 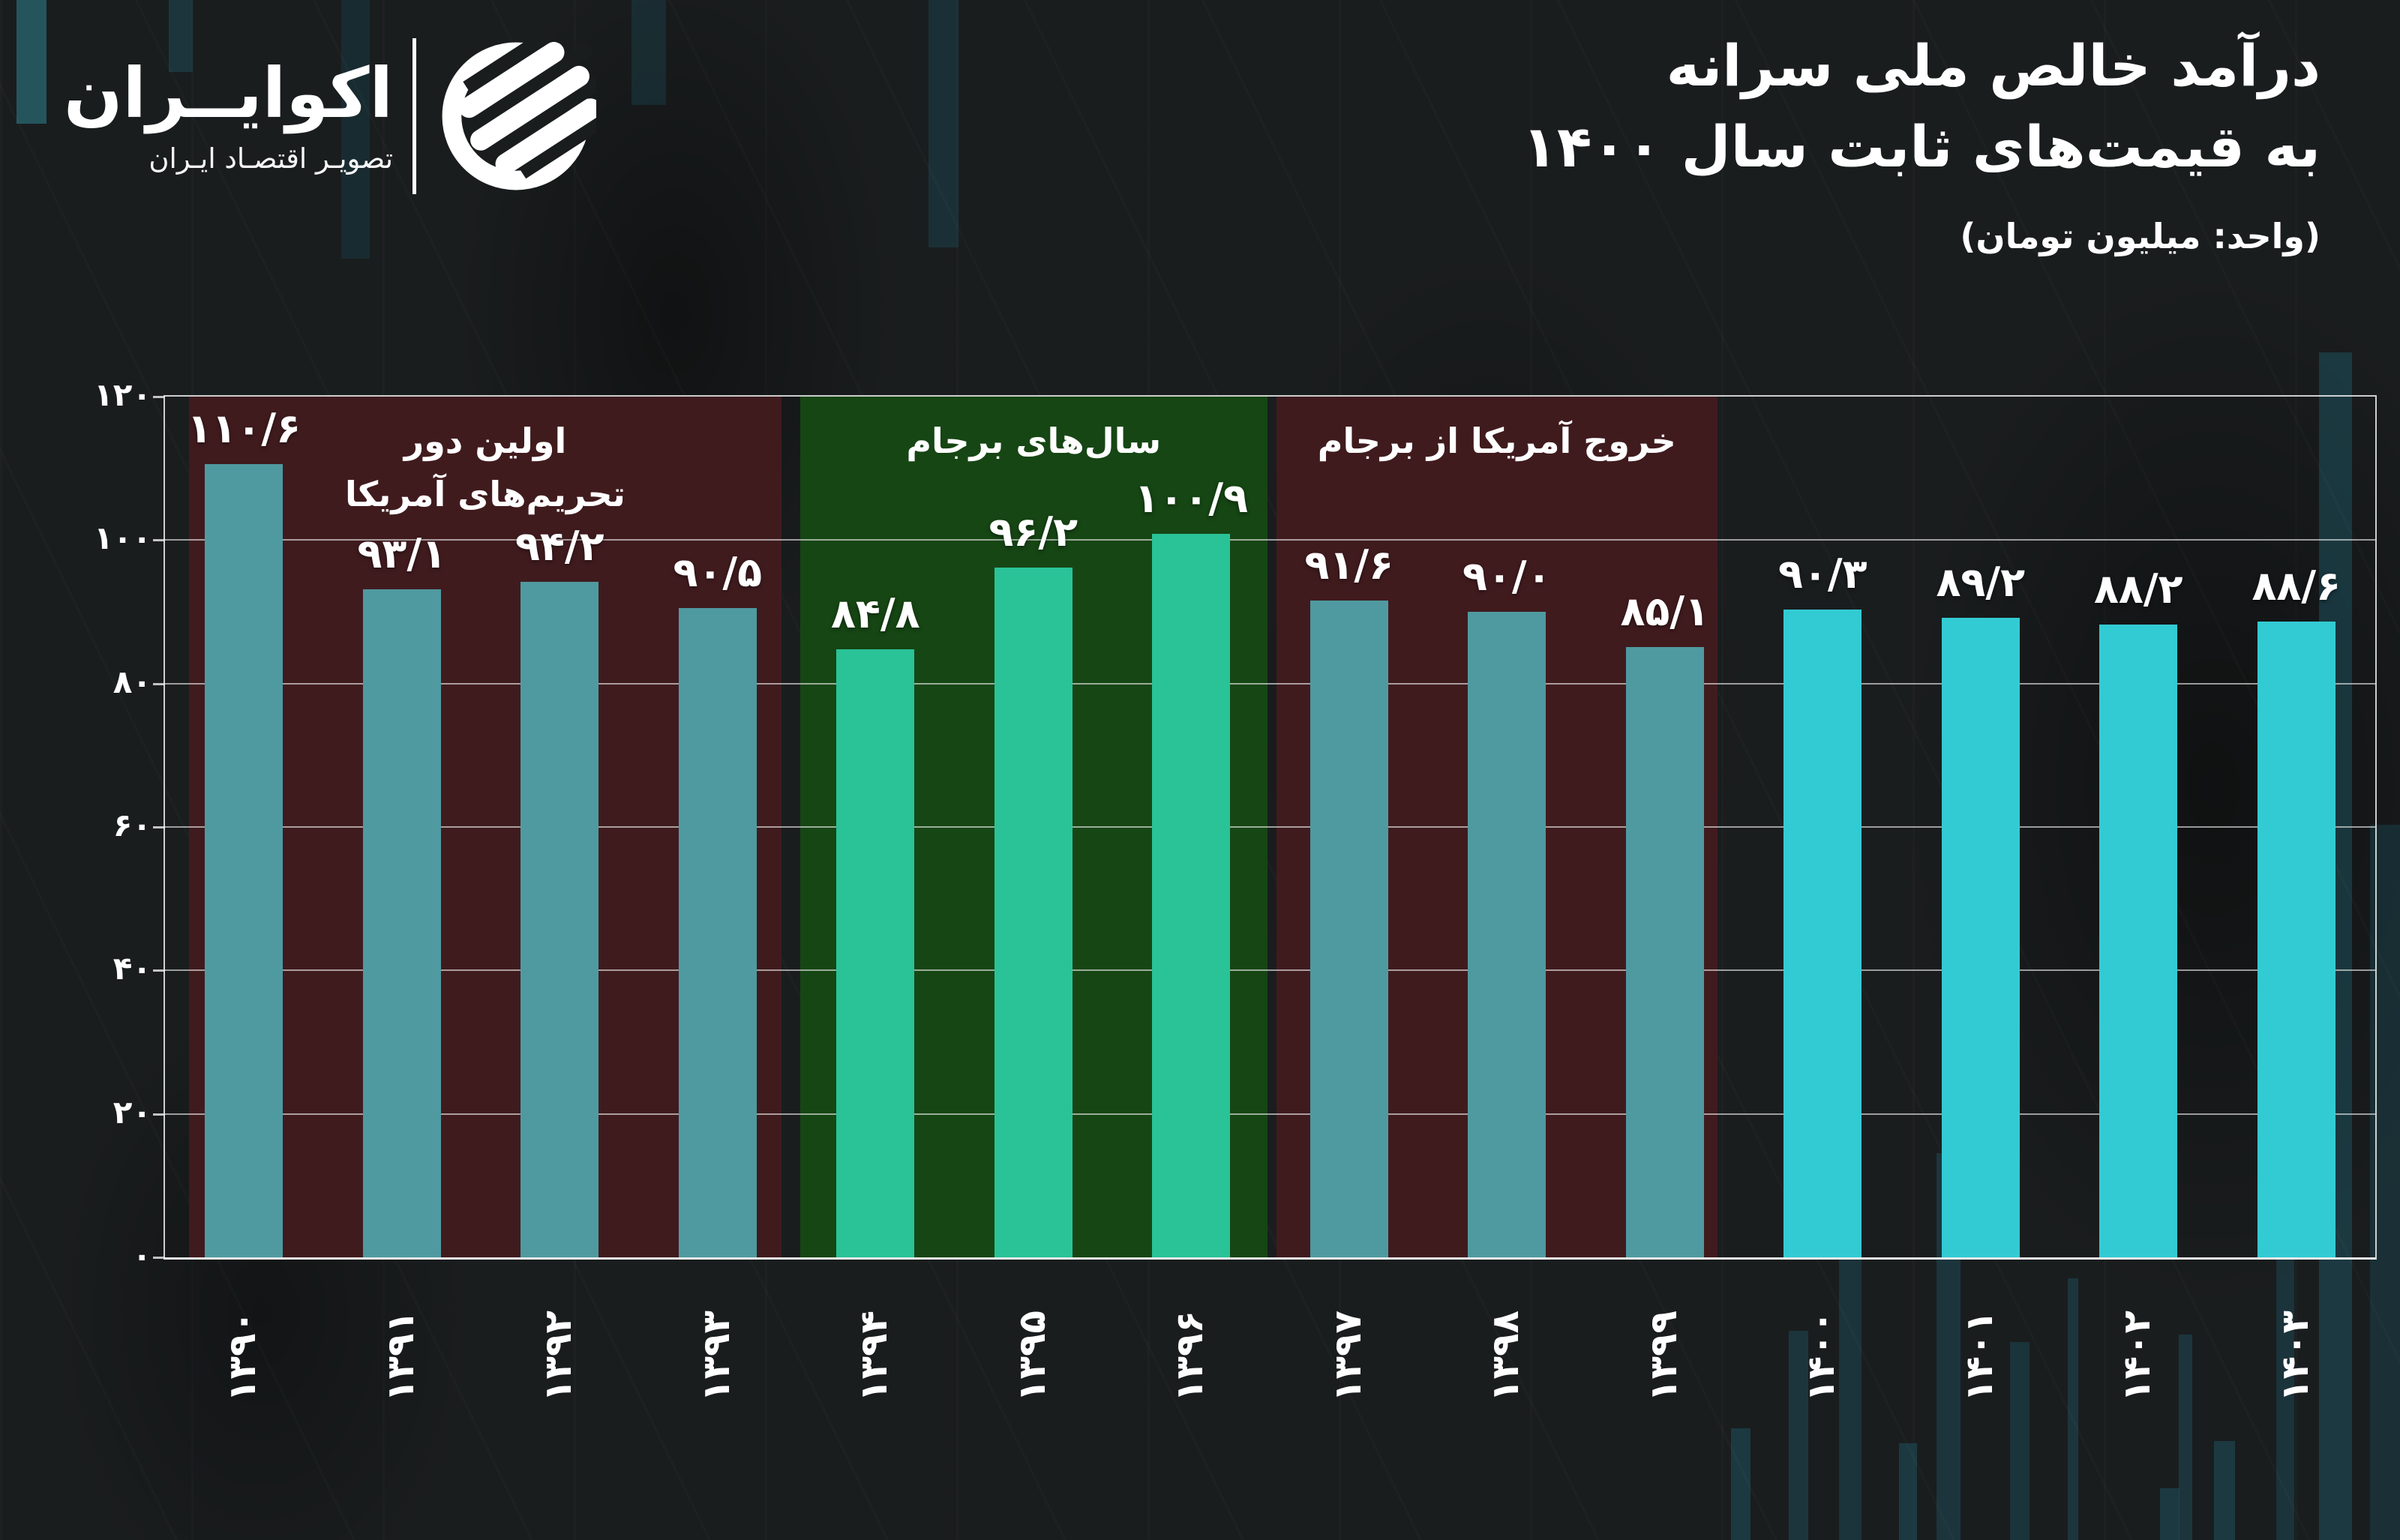 I want to click on x-axis-slot: ۱۳۹۱, so click(x=401, y=1356).